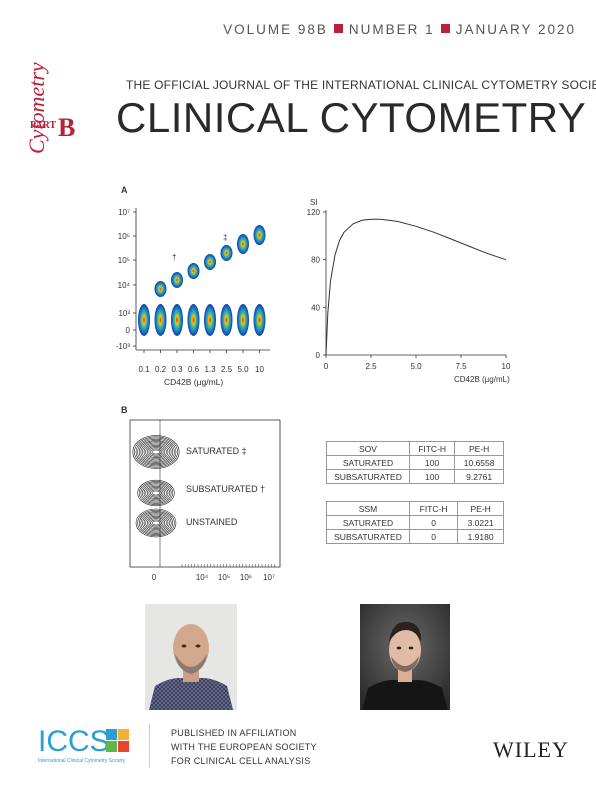  I want to click on contour-plot: 0 10⁴ 10⁵ 10⁶ 10⁷, so click(205, 500).